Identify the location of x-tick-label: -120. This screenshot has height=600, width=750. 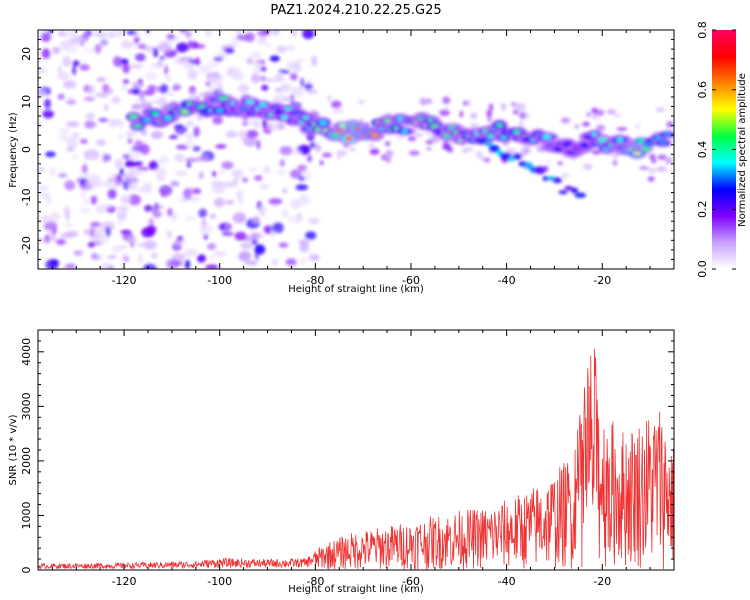
(124, 581).